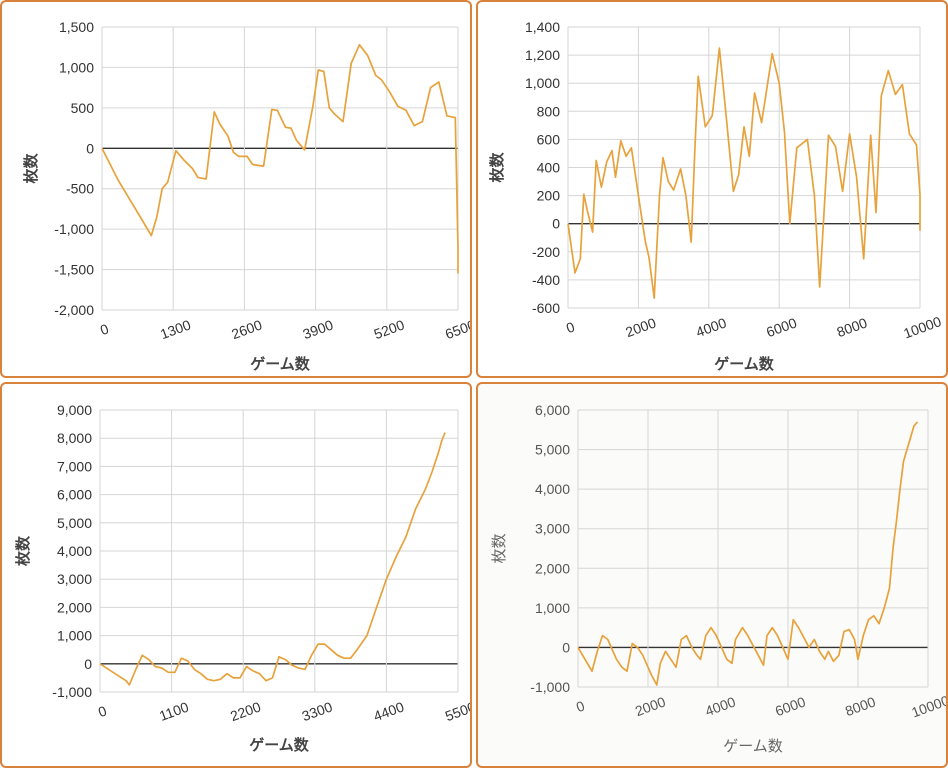 The image size is (948, 768). What do you see at coordinates (74, 410) in the screenshot?
I see `y-tick-label: 9,000` at bounding box center [74, 410].